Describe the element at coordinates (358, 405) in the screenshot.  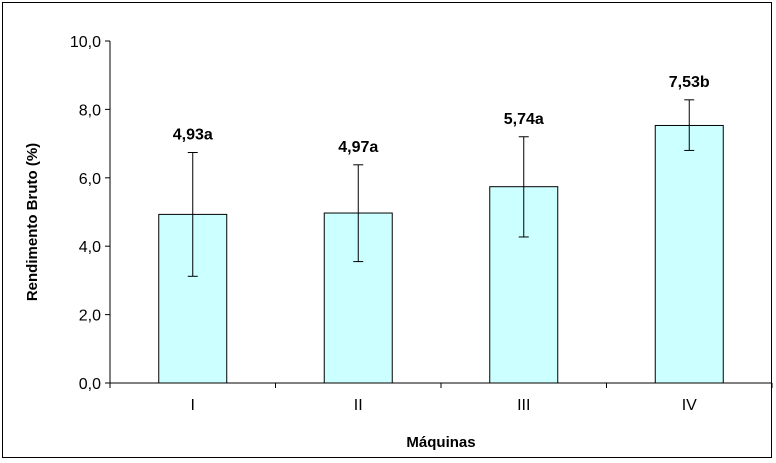
I see `x-tick-label: II` at that location.